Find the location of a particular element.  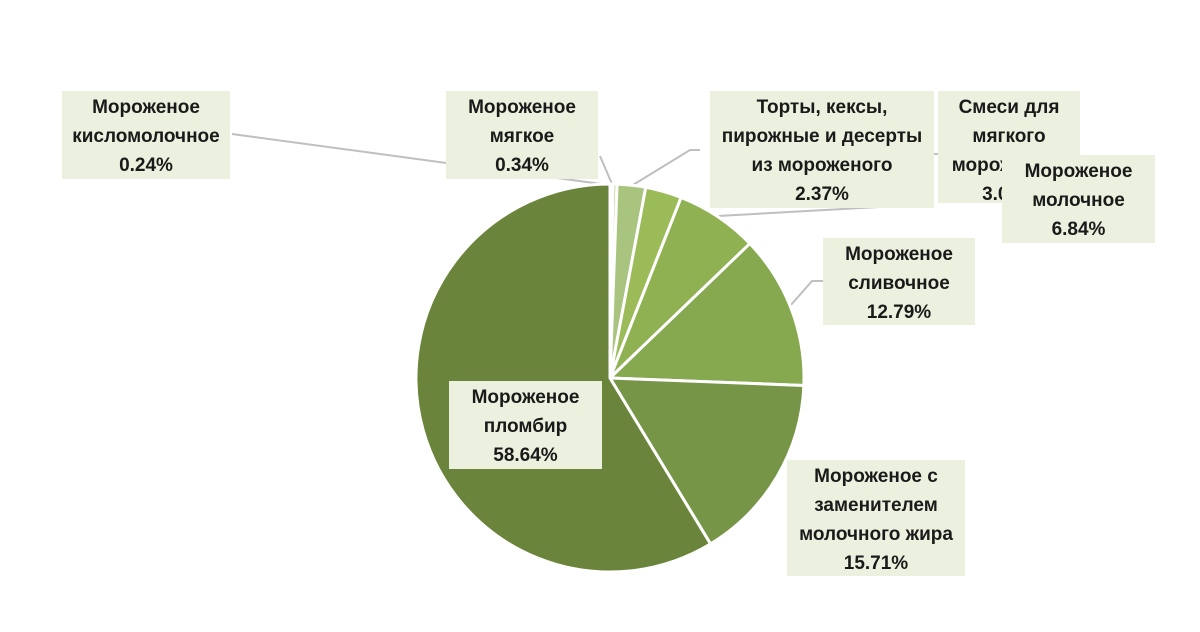

data-label-value: 6.84% is located at coordinates (1078, 229).